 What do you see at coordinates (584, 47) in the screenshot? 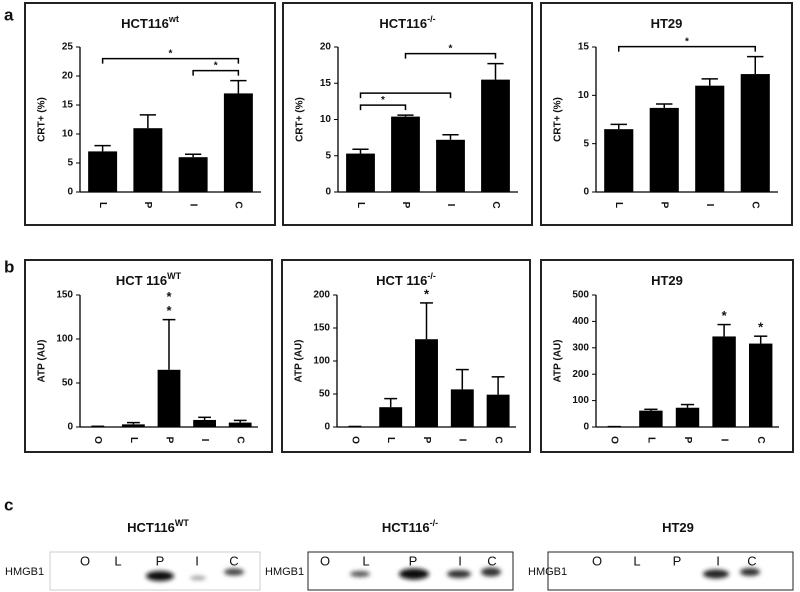
I see `y-tick-label: 15` at bounding box center [584, 47].